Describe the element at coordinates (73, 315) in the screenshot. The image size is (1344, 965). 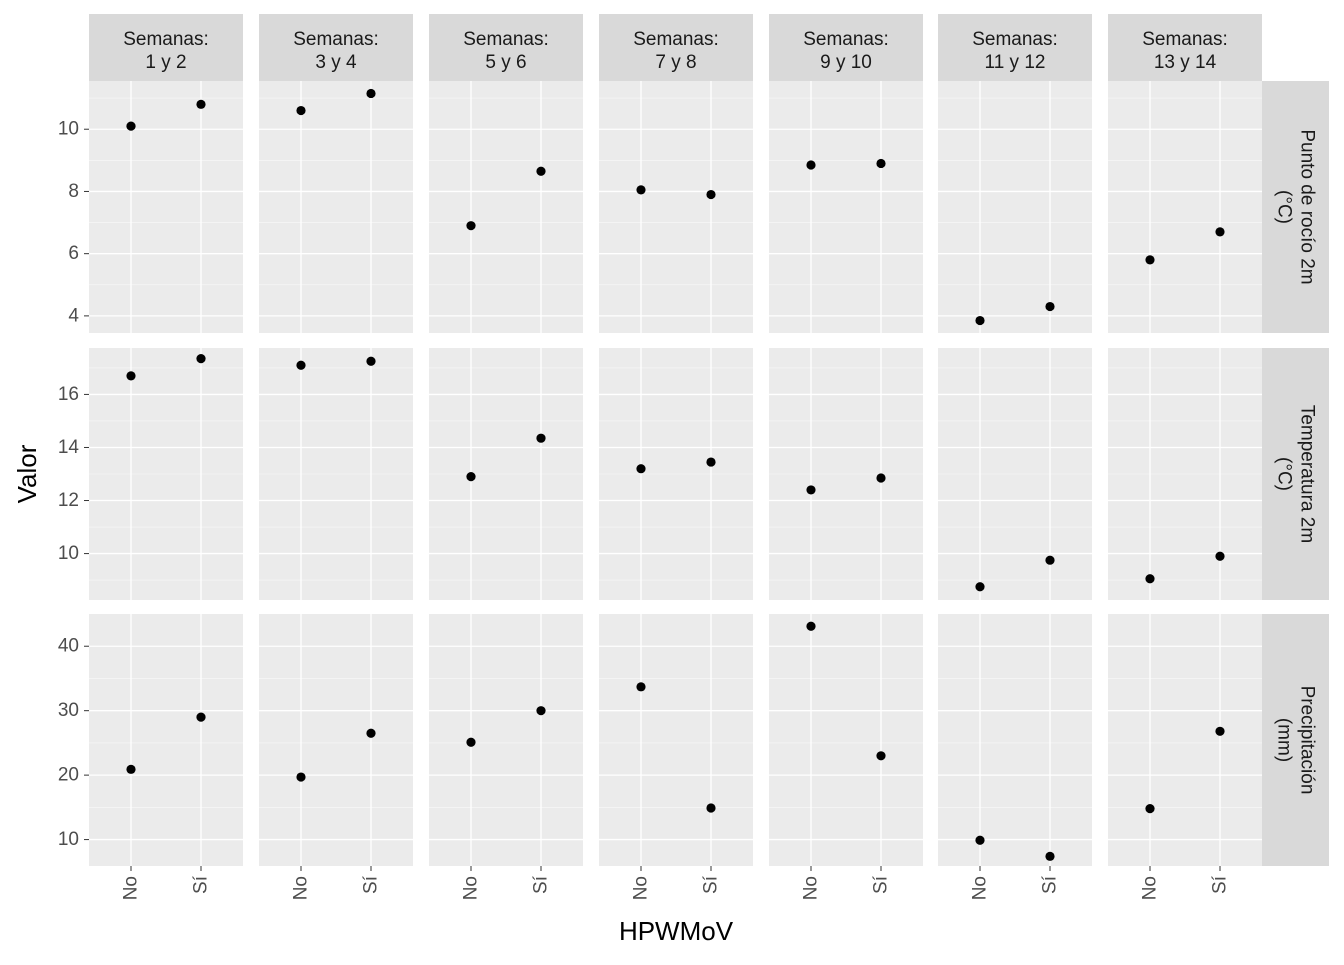
I see `y-tick-label: 4` at that location.